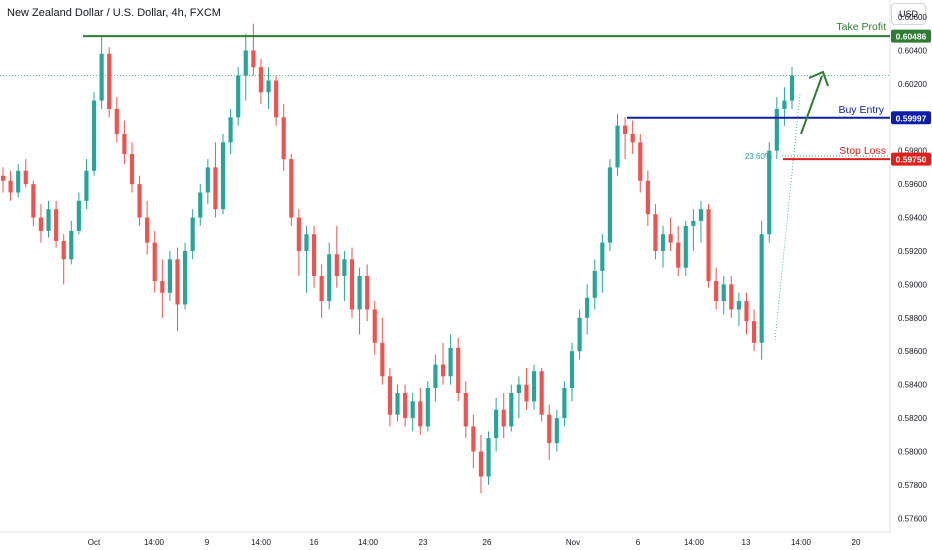  What do you see at coordinates (912, 218) in the screenshot?
I see `y-tick-label: 0.59400` at bounding box center [912, 218].